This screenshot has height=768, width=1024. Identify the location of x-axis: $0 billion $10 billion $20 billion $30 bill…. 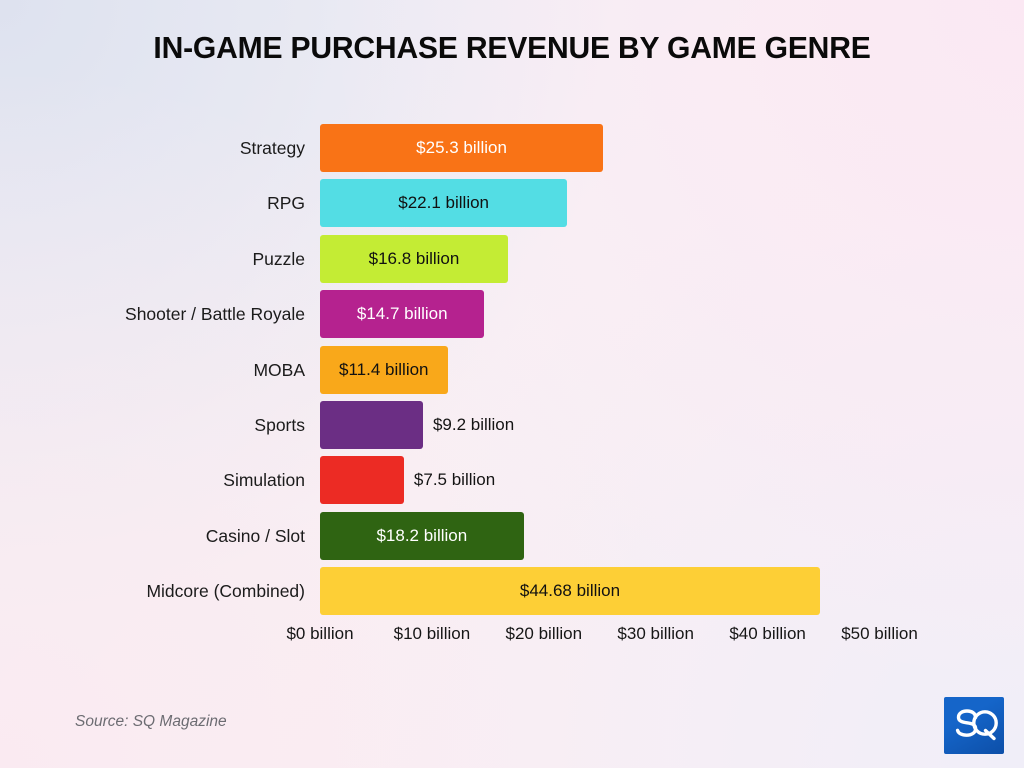
(512, 634).